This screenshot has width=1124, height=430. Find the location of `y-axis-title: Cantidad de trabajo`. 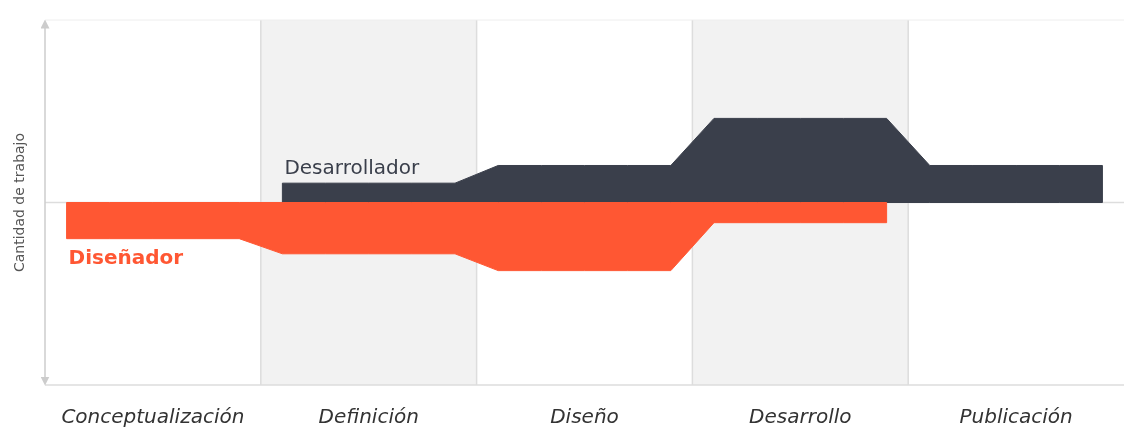

y-axis-title: Cantidad de trabajo is located at coordinates (19, 202).